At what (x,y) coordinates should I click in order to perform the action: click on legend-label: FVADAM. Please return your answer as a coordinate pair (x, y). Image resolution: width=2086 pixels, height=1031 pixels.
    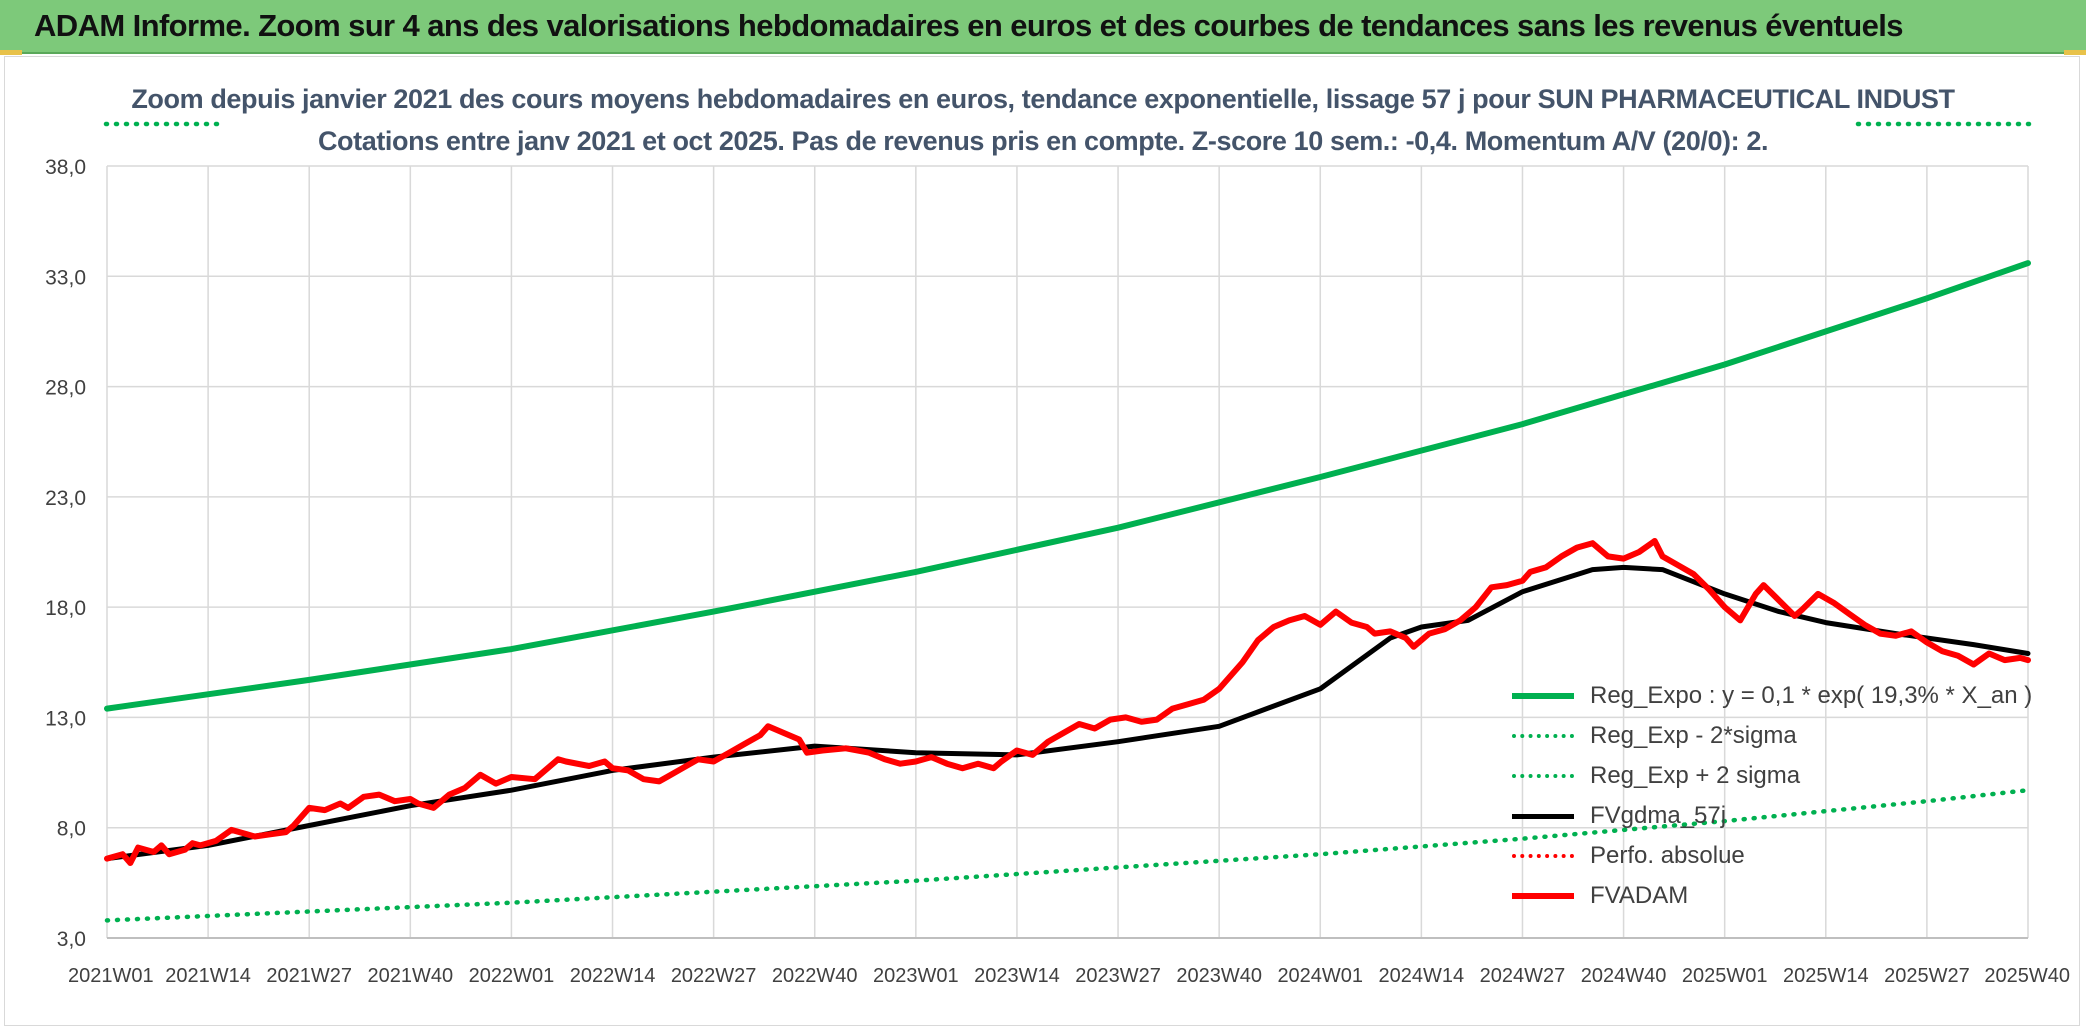
    Looking at the image, I should click on (1639, 895).